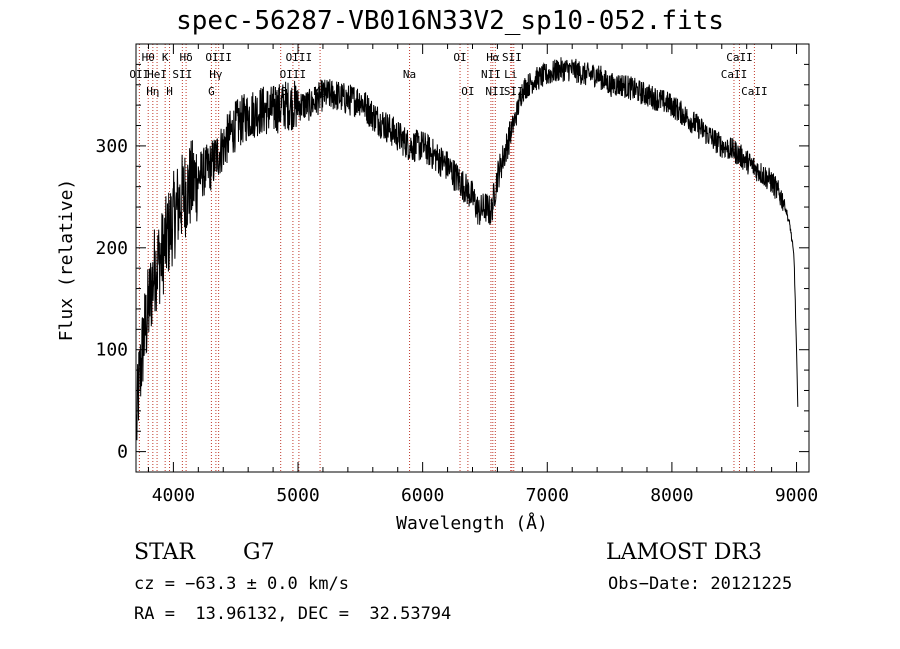  I want to click on object-class: STAR, so click(164, 552).